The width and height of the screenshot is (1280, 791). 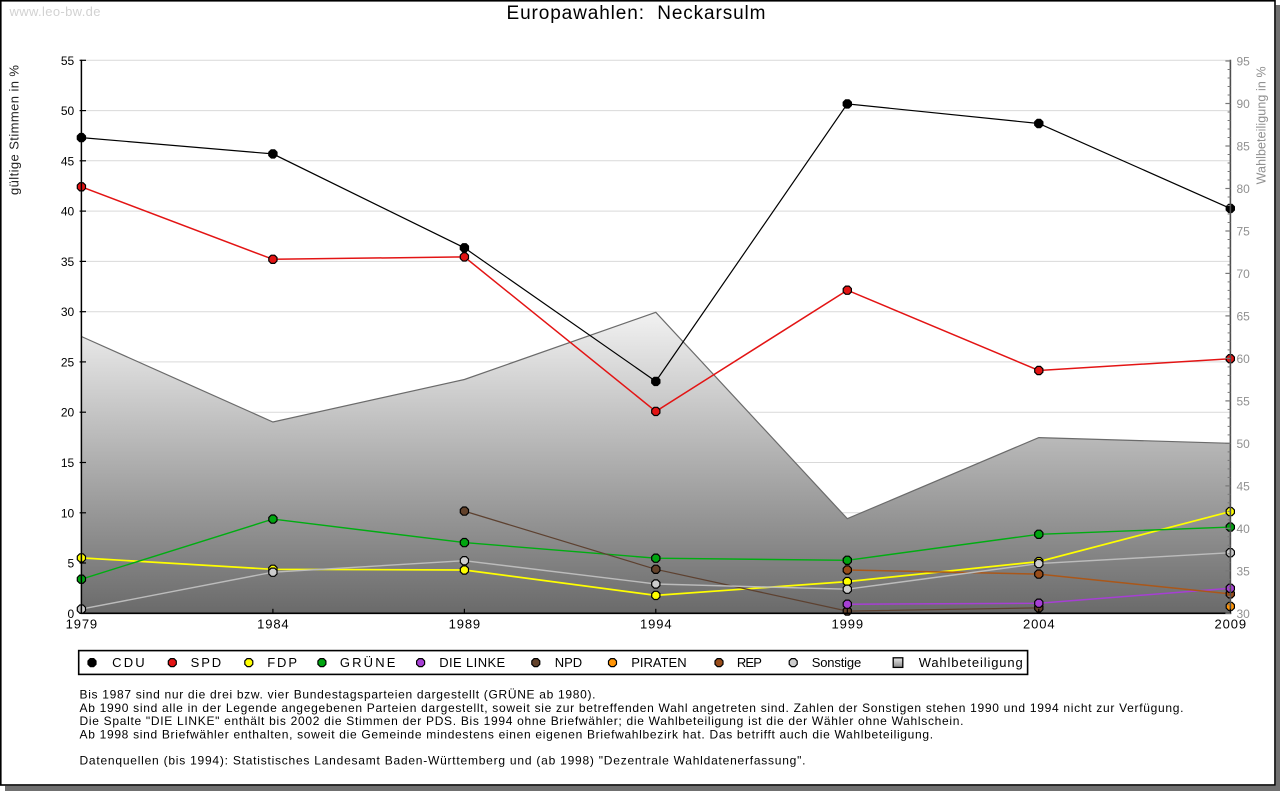 I want to click on svg-text: 10, so click(x=68, y=513).